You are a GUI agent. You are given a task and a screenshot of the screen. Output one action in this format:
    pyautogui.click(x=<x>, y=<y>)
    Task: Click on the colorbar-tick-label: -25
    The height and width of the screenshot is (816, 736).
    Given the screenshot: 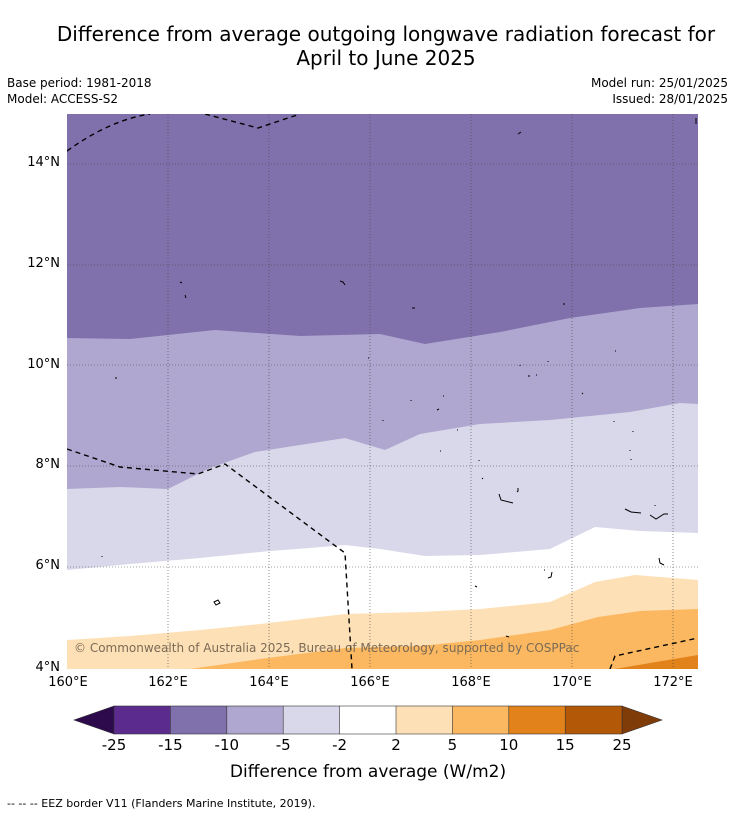 What is the action you would take?
    pyautogui.click(x=114, y=745)
    